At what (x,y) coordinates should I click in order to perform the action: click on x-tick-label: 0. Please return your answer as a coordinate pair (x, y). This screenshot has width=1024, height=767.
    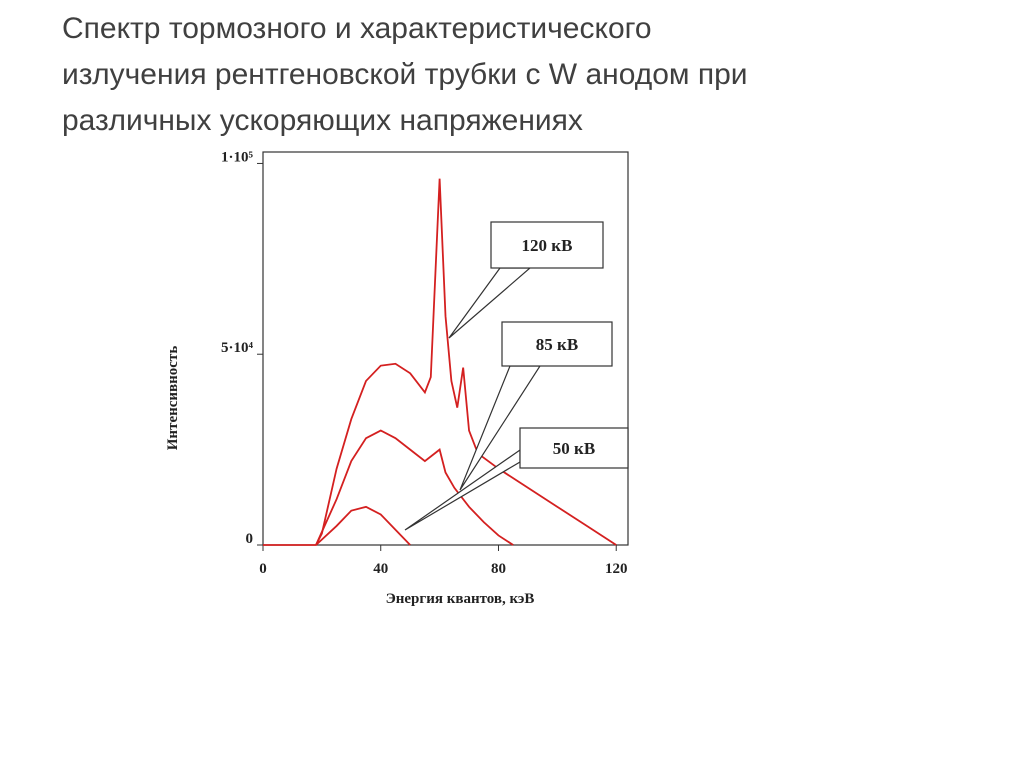
    Looking at the image, I should click on (263, 569).